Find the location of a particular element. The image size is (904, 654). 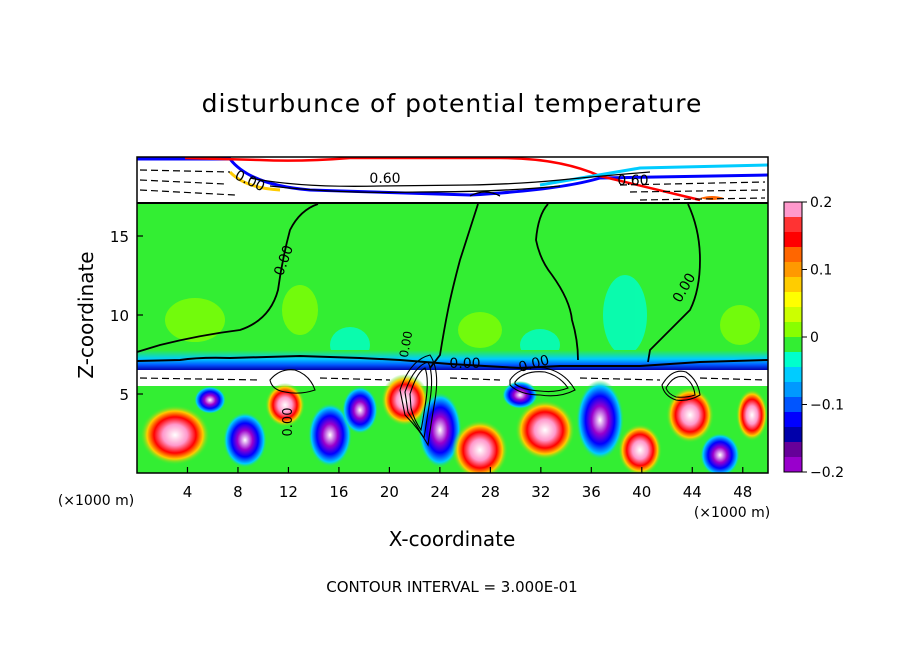

contour-label-field-4: 0.00 is located at coordinates (534, 364).